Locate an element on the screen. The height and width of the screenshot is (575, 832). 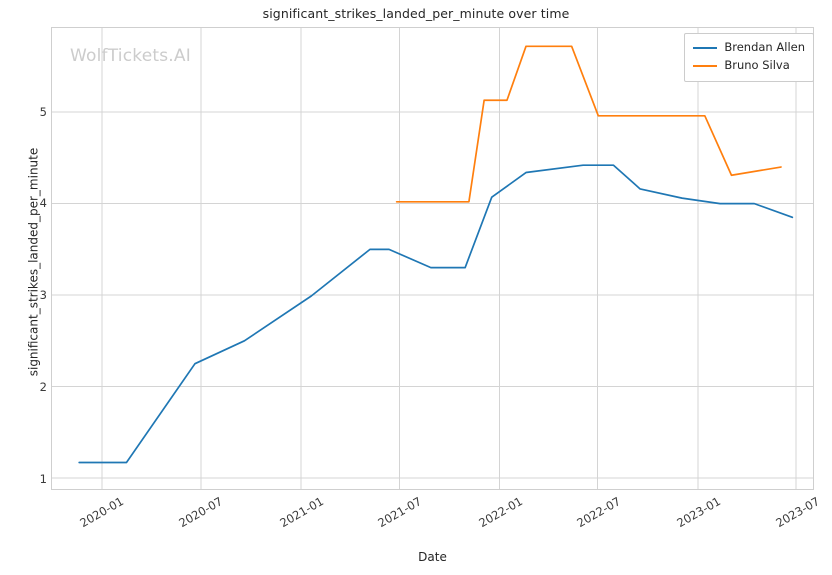
legend-label: Brendan Allen is located at coordinates (764, 47).